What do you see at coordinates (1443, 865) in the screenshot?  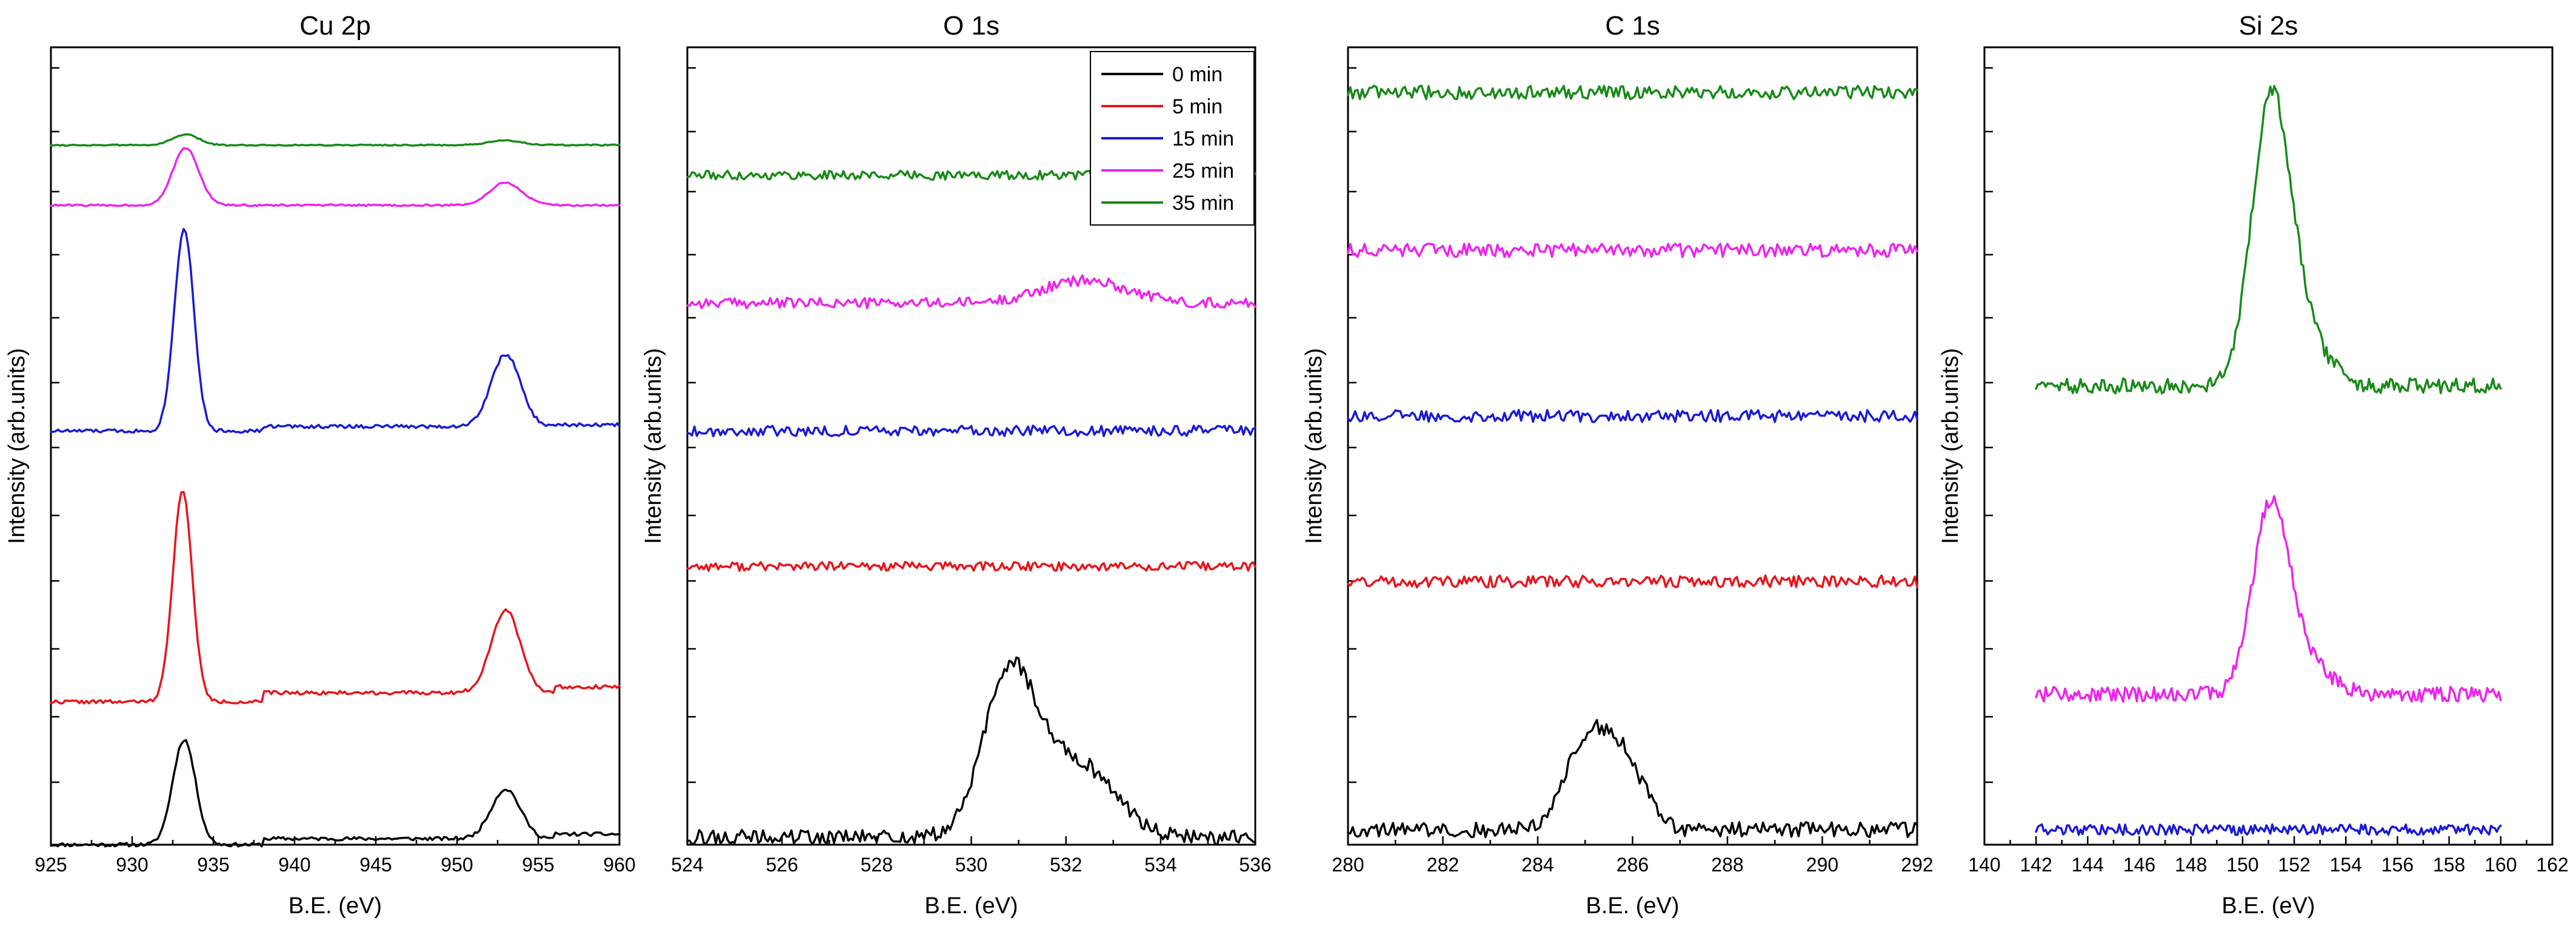 I see `x-tick-label: 282` at bounding box center [1443, 865].